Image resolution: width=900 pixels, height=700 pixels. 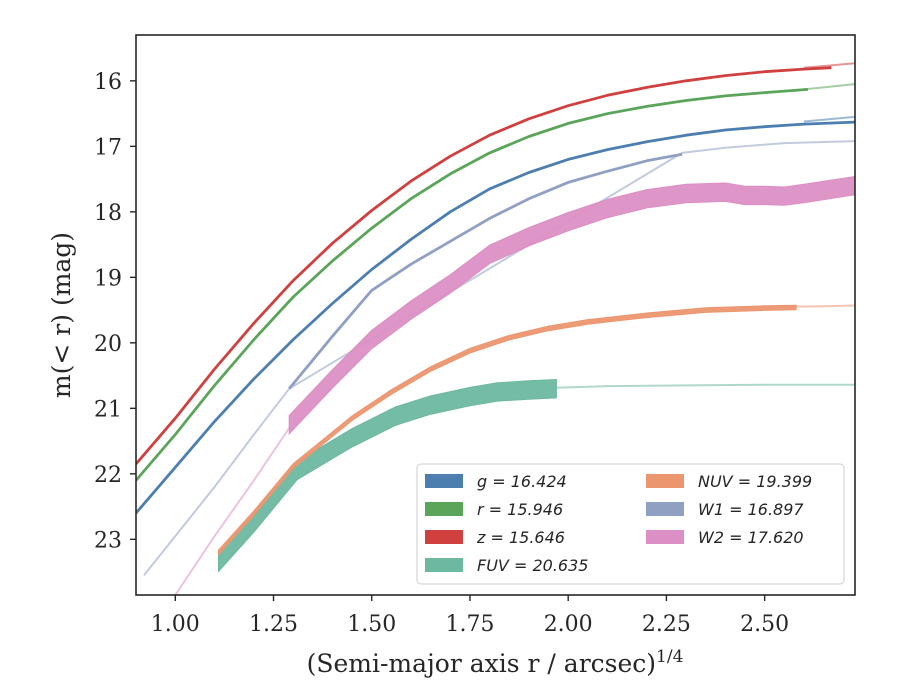 What do you see at coordinates (108, 213) in the screenshot?
I see `y-tick-label: 18` at bounding box center [108, 213].